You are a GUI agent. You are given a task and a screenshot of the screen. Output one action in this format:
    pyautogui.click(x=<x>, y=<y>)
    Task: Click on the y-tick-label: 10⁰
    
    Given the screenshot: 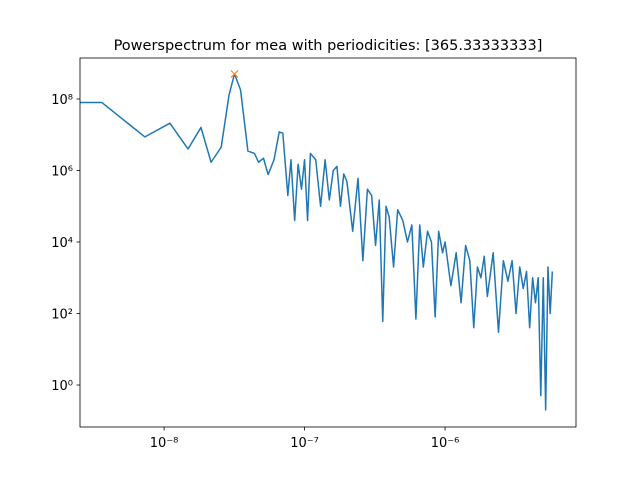 What is the action you would take?
    pyautogui.click(x=62, y=386)
    